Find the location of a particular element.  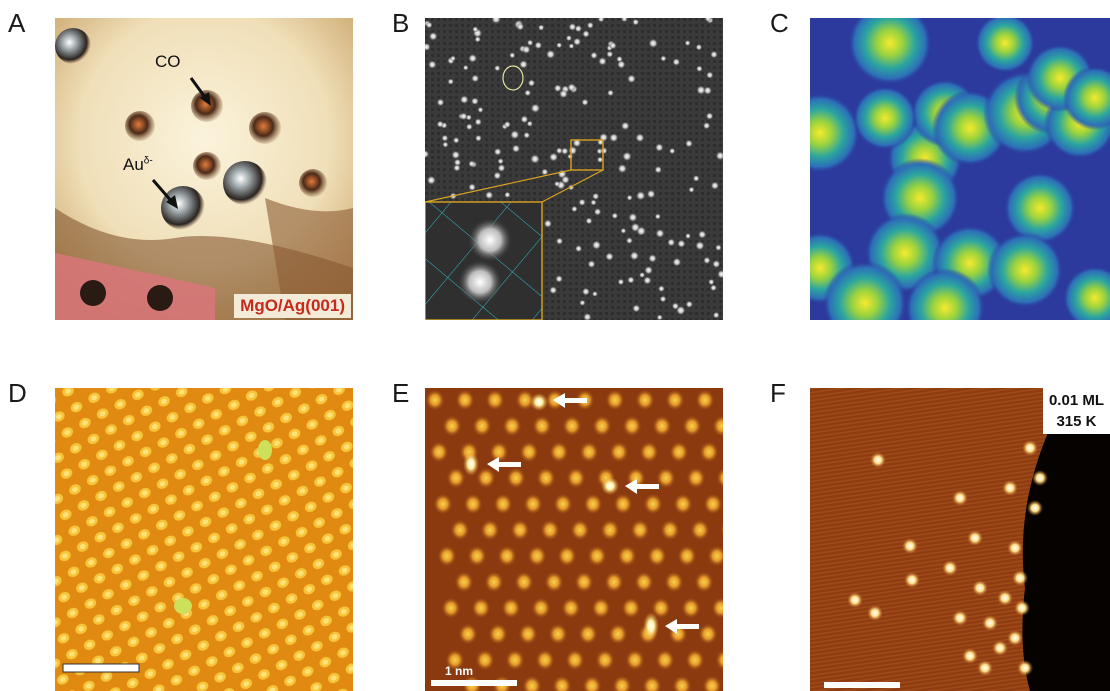

panel-label-e: E is located at coordinates (401, 393).